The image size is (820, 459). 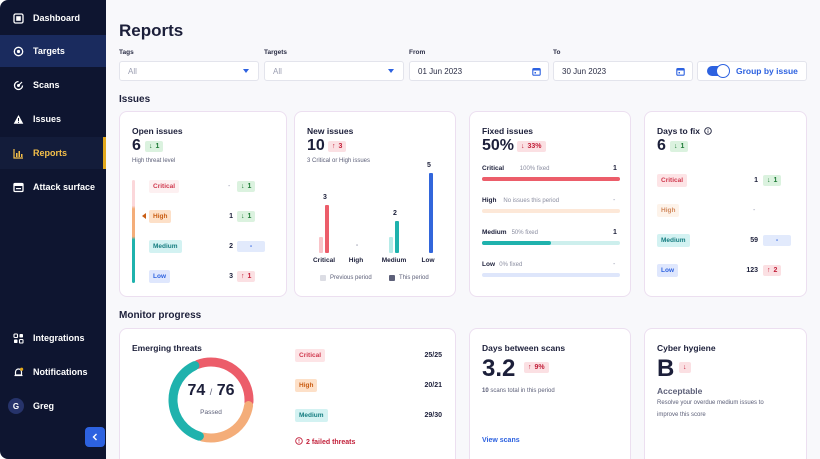 I want to click on emerging-threats-ring, so click(x=211, y=400).